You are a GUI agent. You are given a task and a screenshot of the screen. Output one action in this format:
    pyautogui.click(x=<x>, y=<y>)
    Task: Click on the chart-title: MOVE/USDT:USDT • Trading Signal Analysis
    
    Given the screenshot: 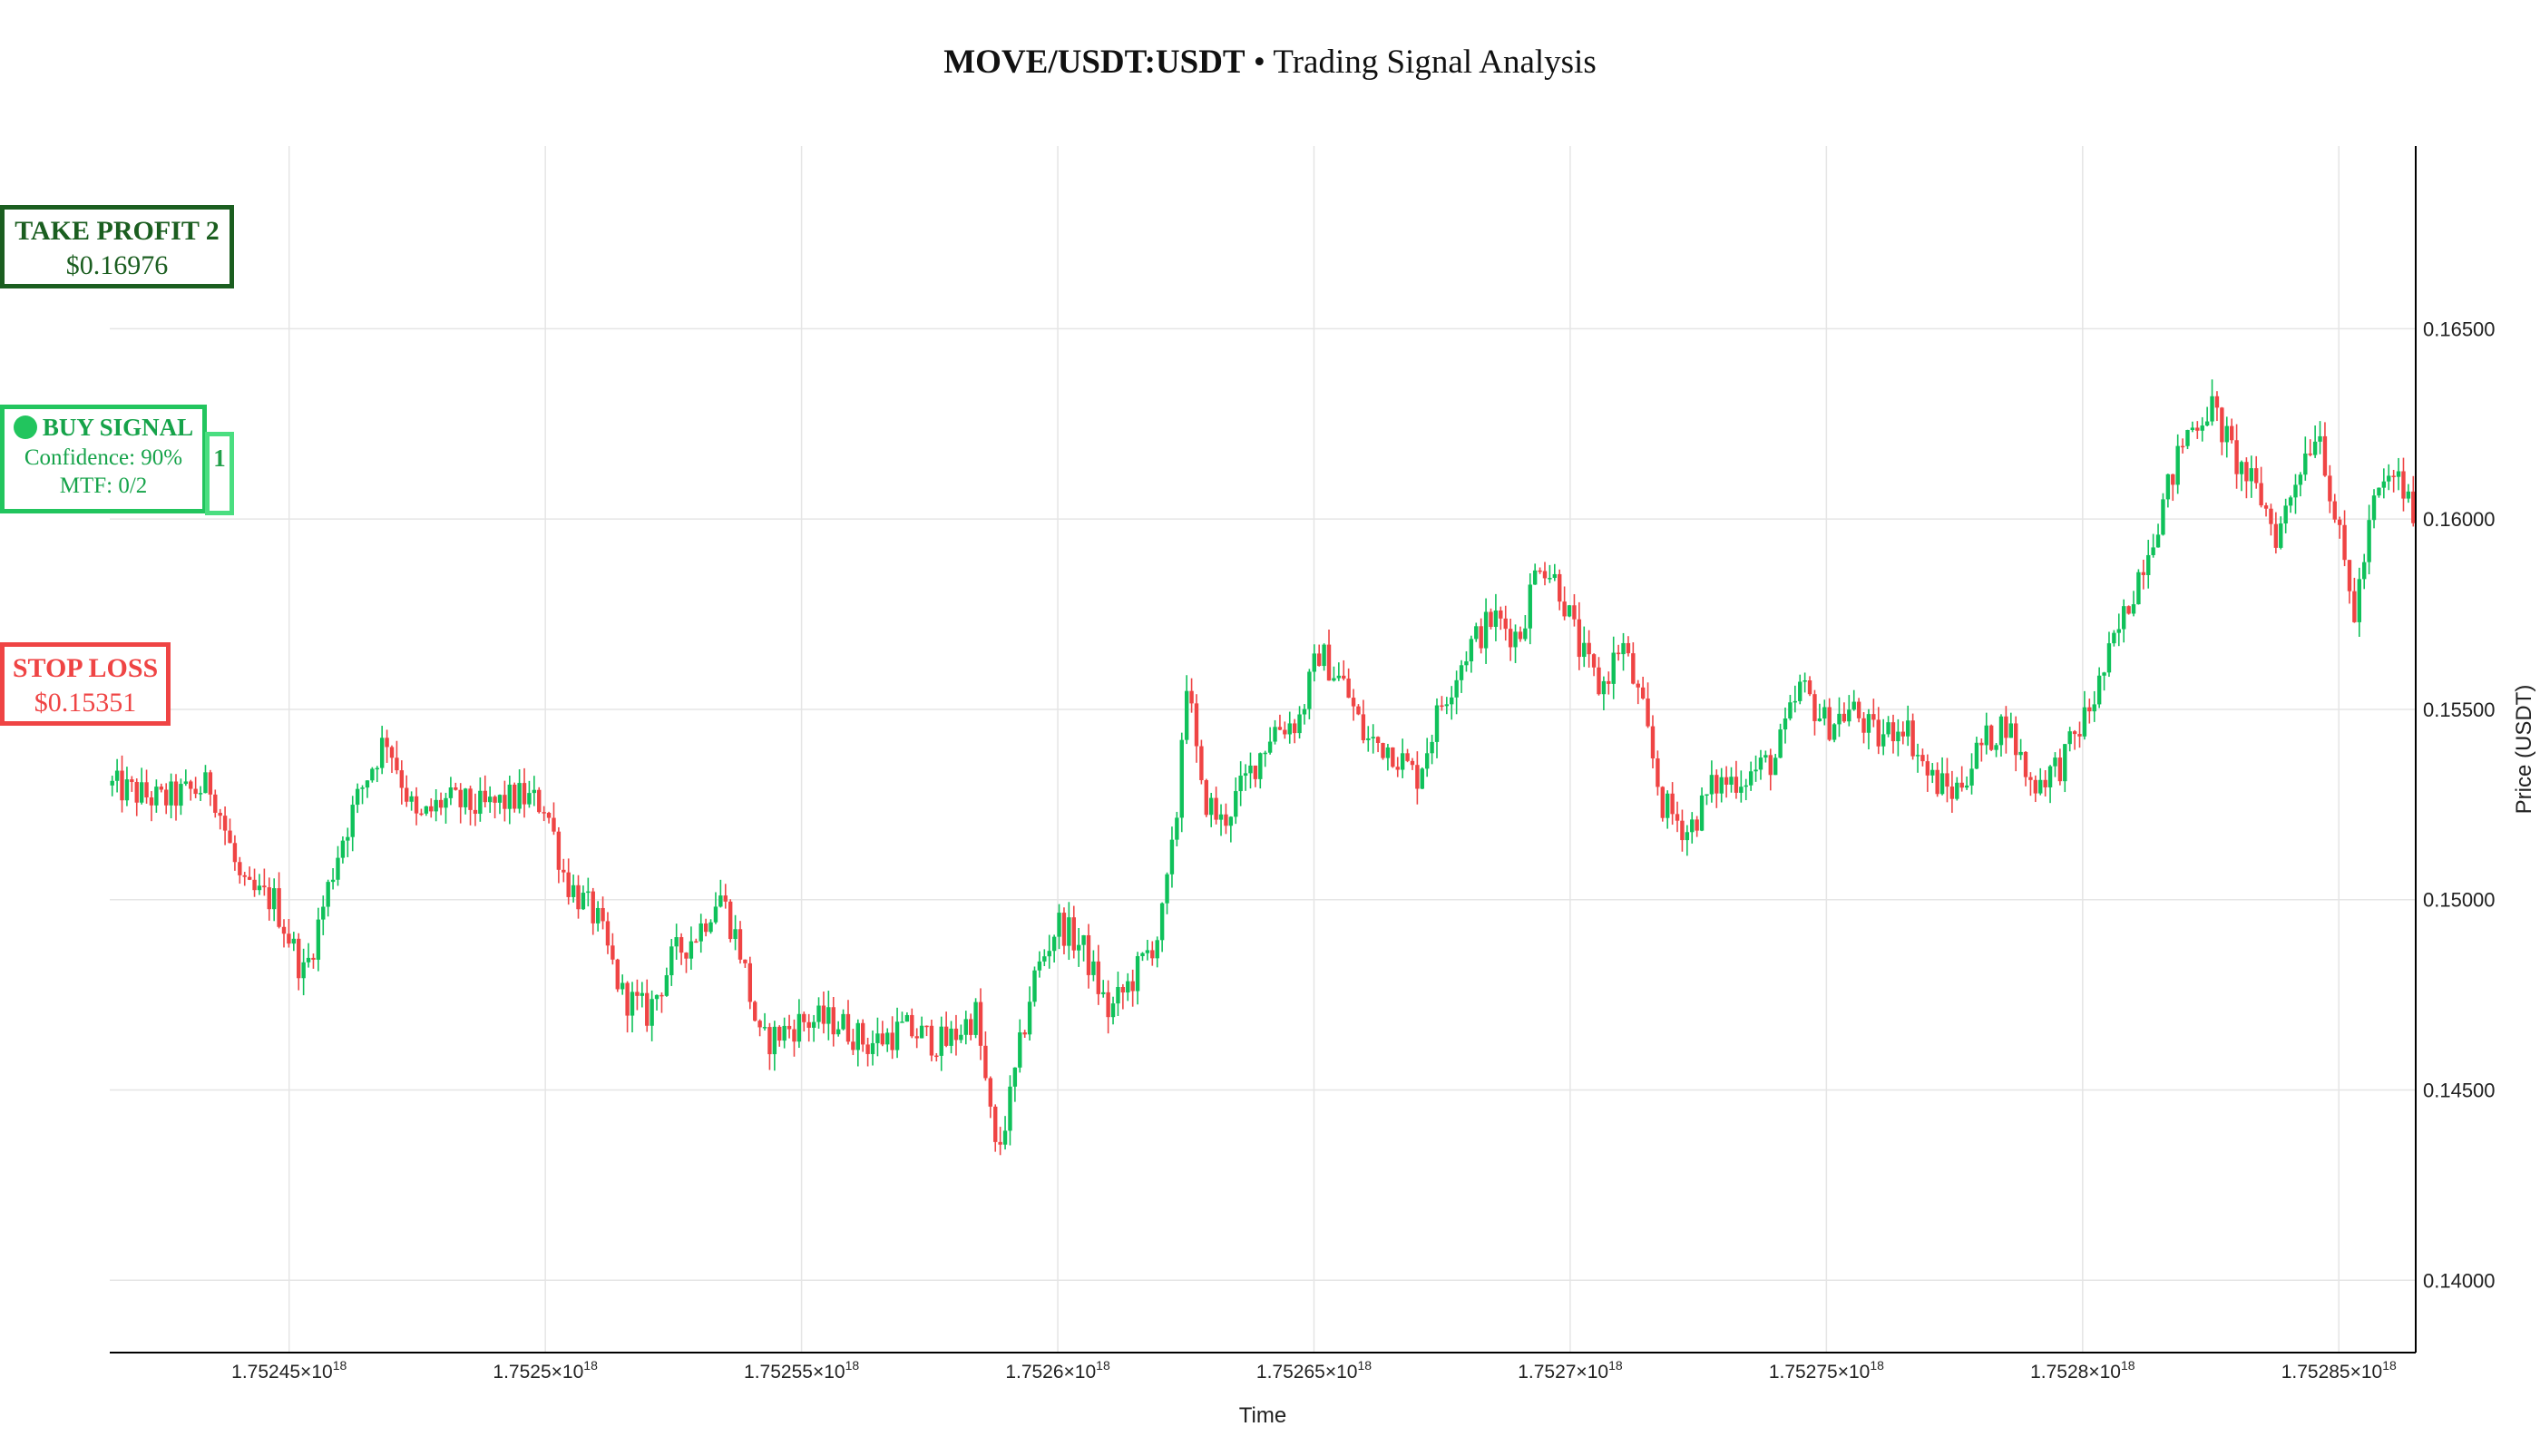 What is the action you would take?
    pyautogui.click(x=1270, y=63)
    